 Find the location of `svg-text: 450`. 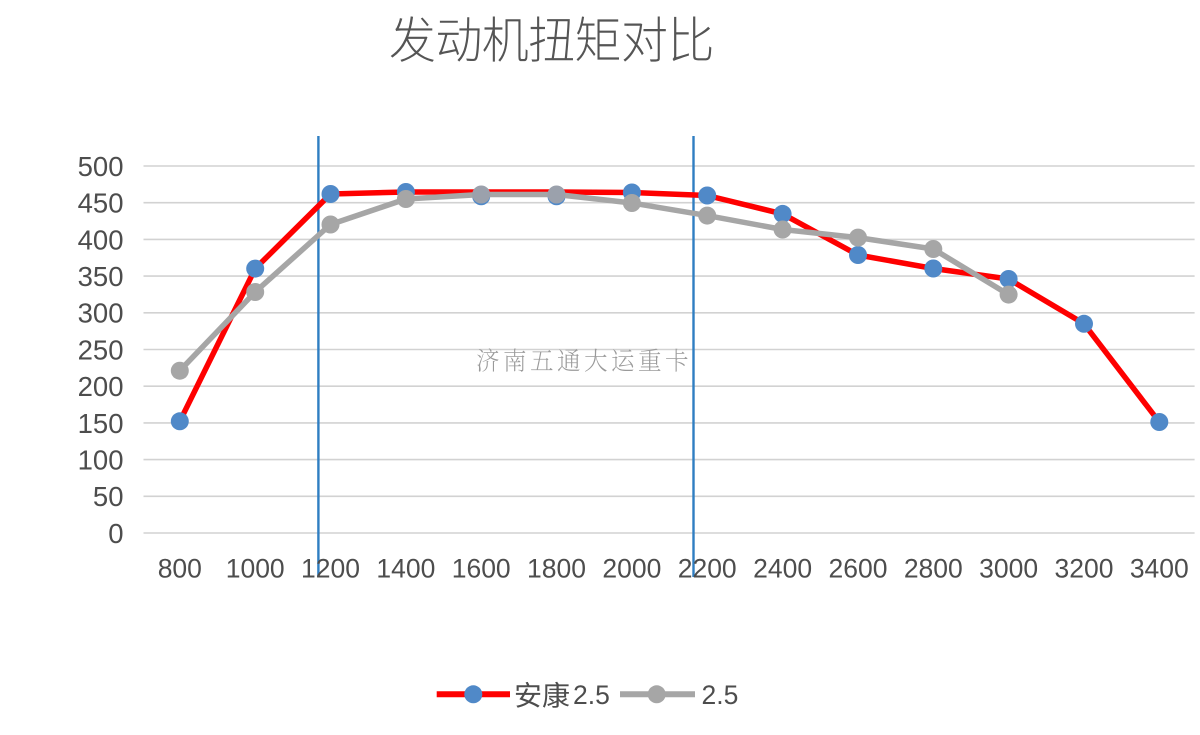

svg-text: 450 is located at coordinates (101, 203).